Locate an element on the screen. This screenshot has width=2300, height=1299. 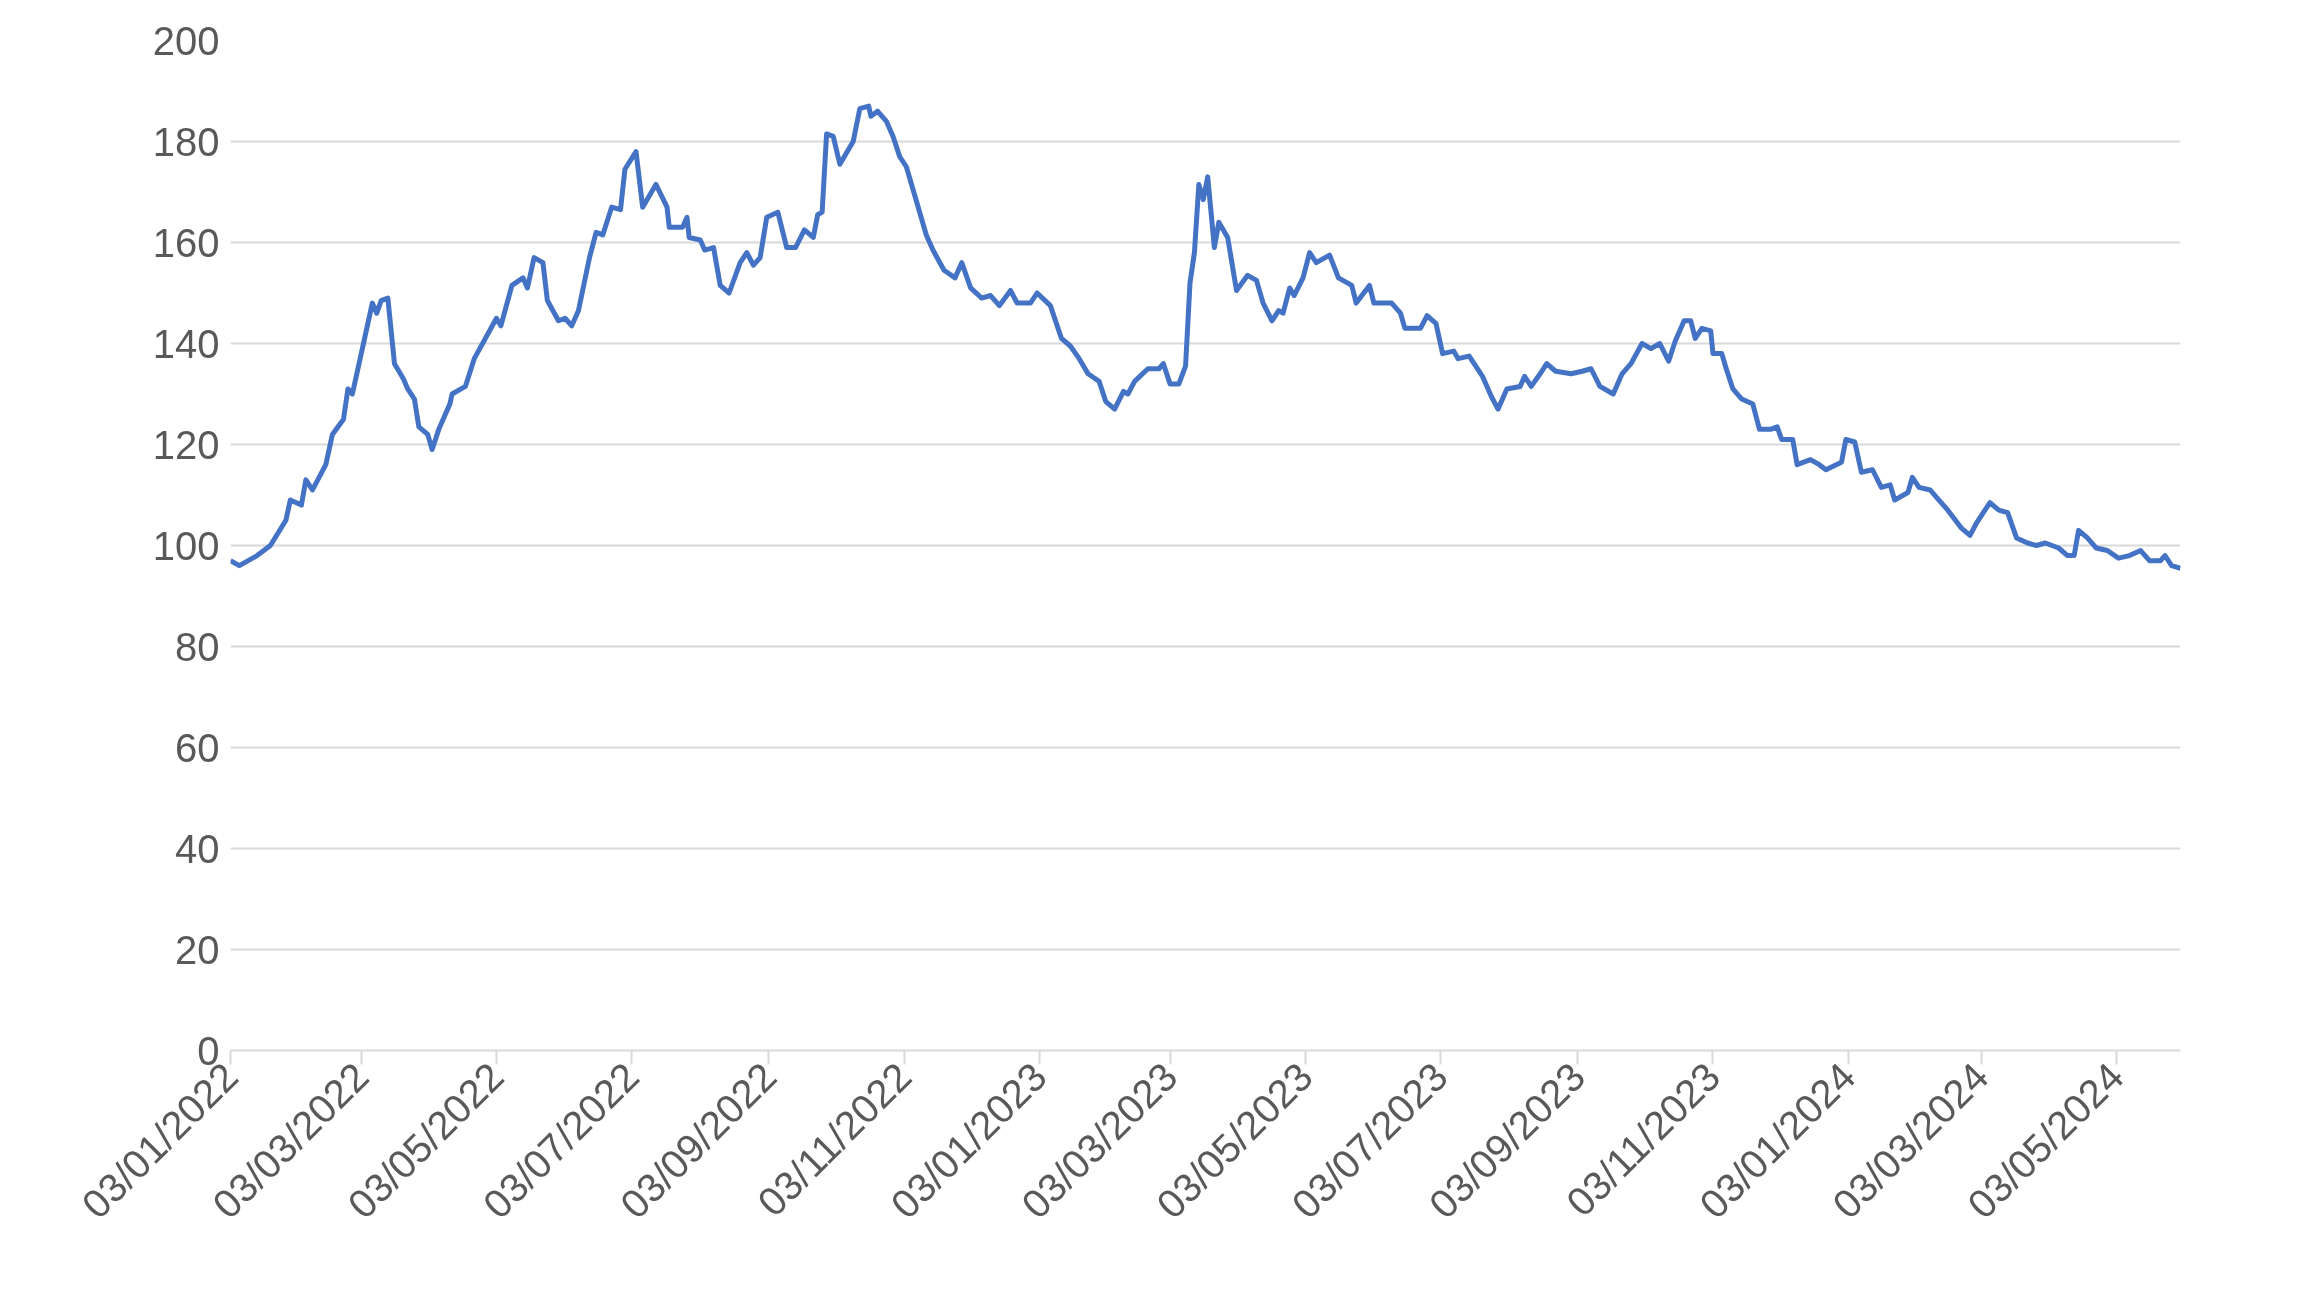
y-tick-label: 160 is located at coordinates (186, 242).